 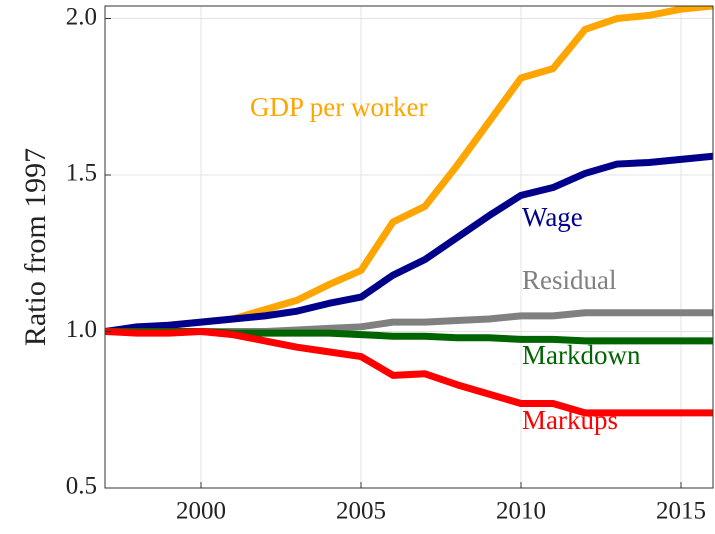 I want to click on y-tick-label: 1.5, so click(x=81, y=173).